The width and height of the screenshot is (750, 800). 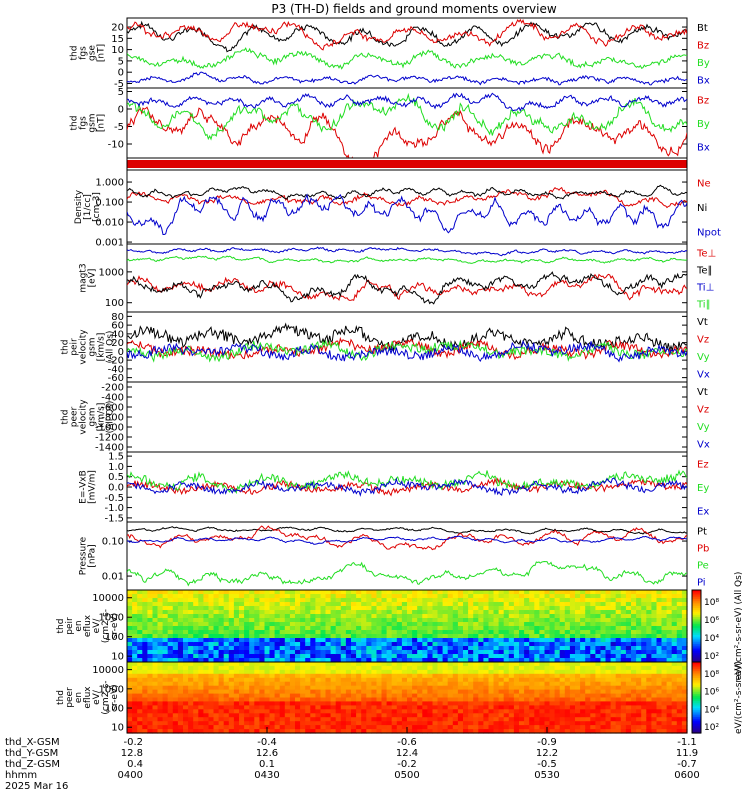 What do you see at coordinates (119, 84) in the screenshot?
I see `fgs-gse-ytick-label: -5` at bounding box center [119, 84].